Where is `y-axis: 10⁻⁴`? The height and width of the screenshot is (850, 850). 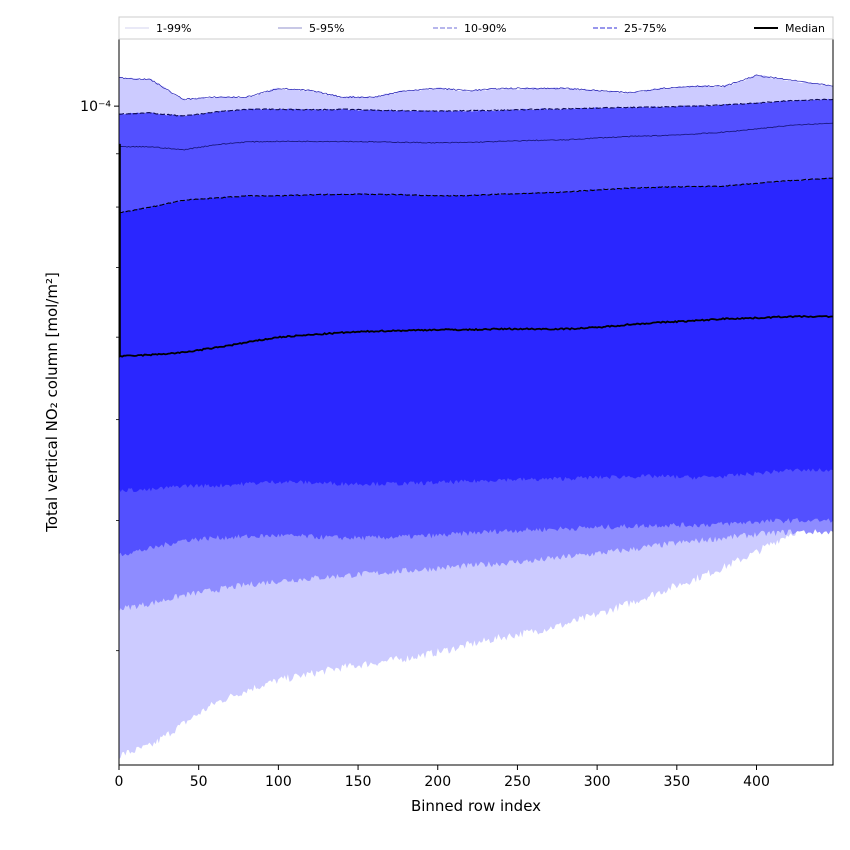
y-axis: 10⁻⁴ is located at coordinates (99, 375).